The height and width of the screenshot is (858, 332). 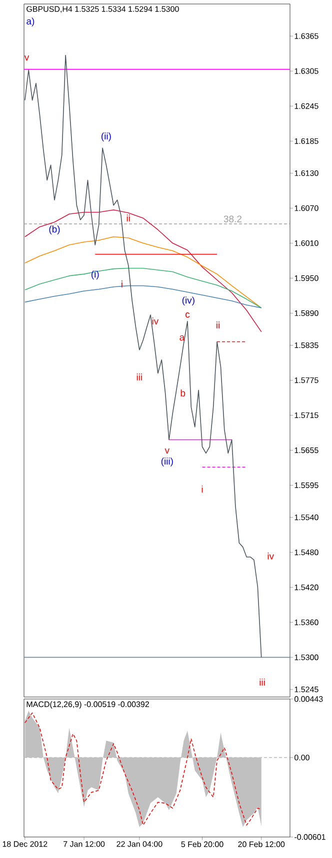 What do you see at coordinates (261, 844) in the screenshot?
I see `x-tick-label: 20 Feb 12:00` at bounding box center [261, 844].